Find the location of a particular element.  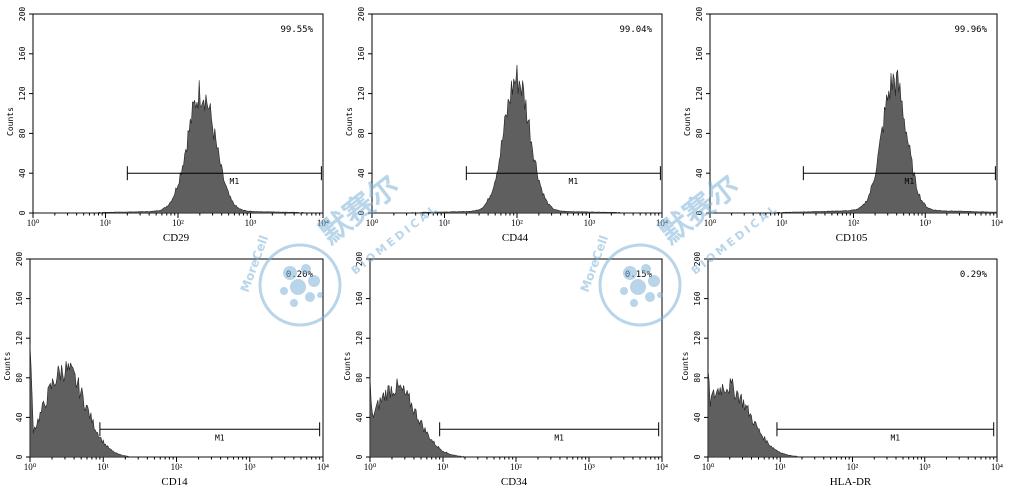

x-axis-label: CD105 is located at coordinates (852, 238).